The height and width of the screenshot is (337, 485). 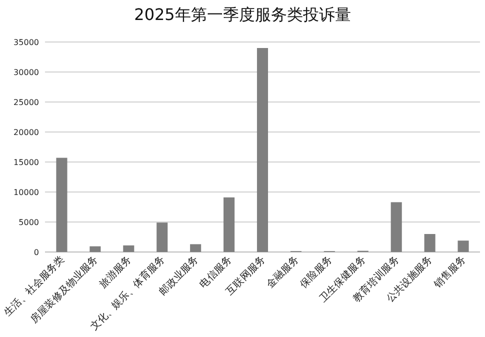 I want to click on y-tick-label: 25000, so click(x=26, y=102).